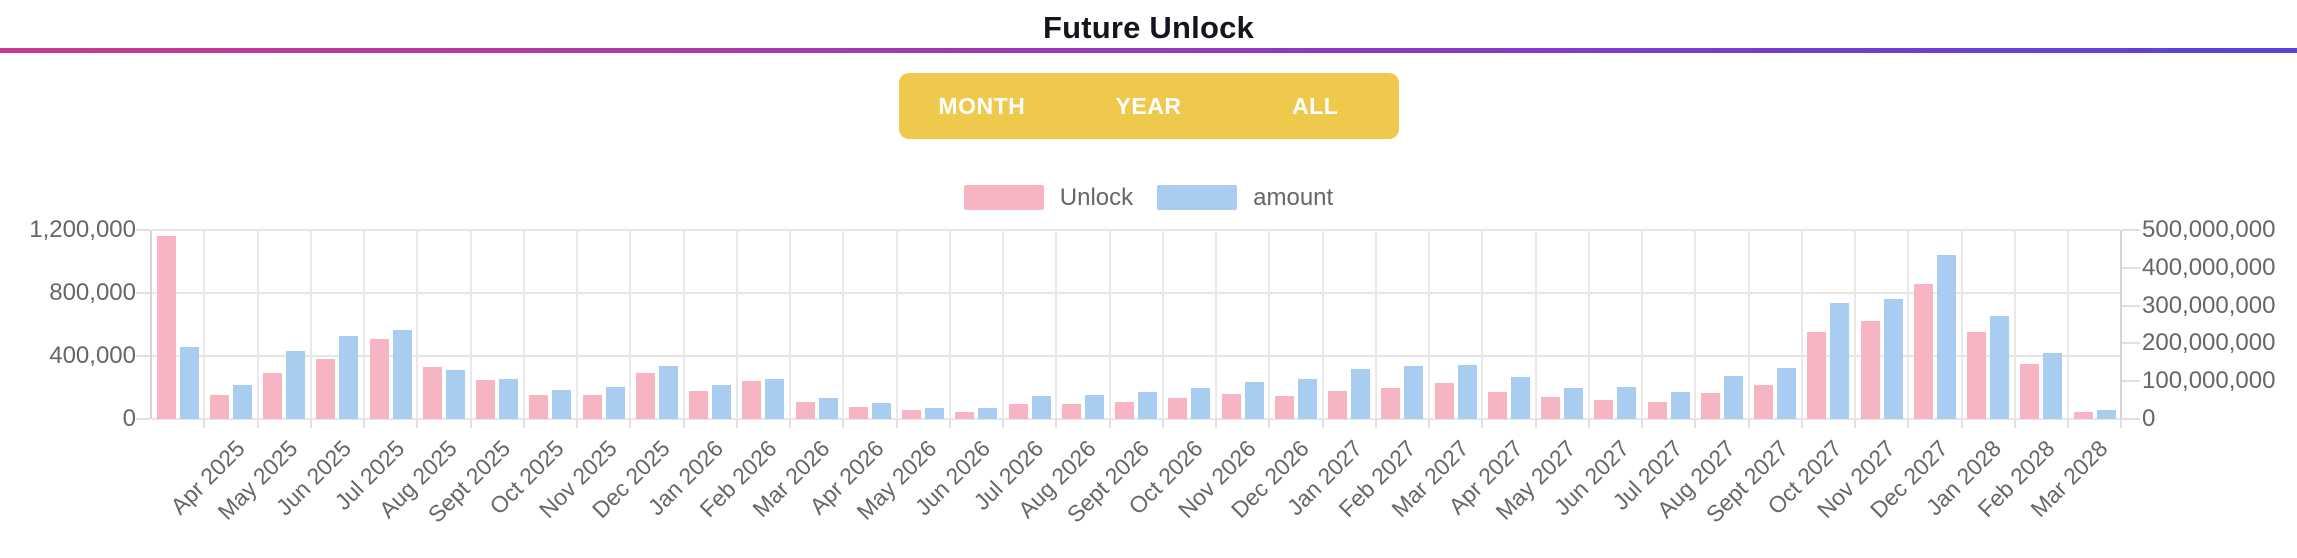 The height and width of the screenshot is (558, 2297). I want to click on range-toggle: MONTH YEAR ALL, so click(1148, 106).